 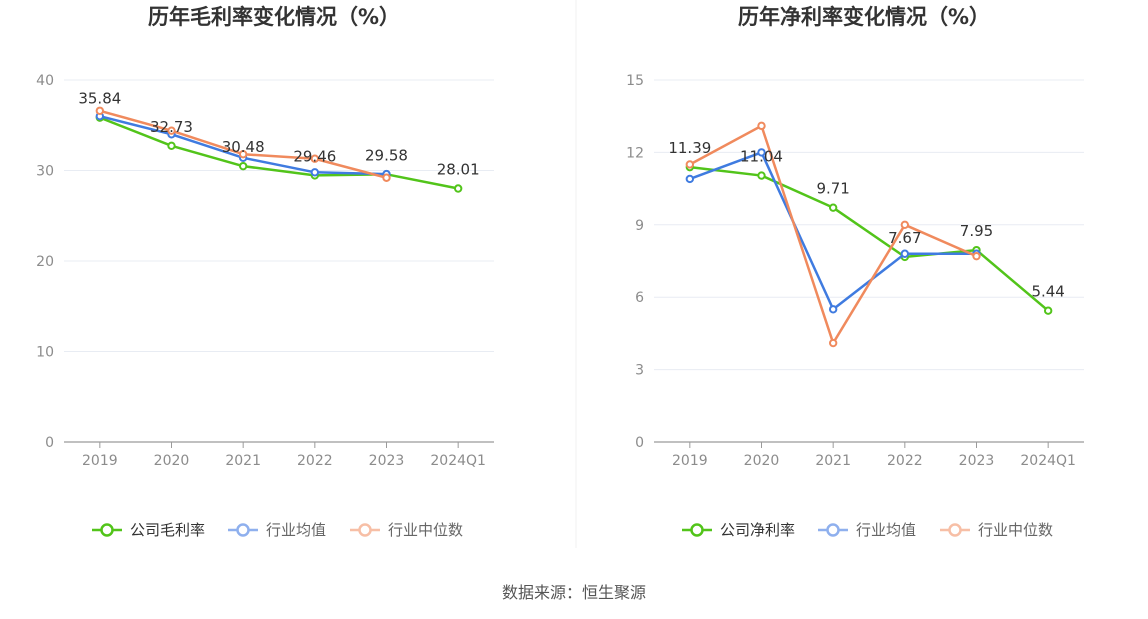 What do you see at coordinates (832, 189) in the screenshot?
I see `data-label: 9.71` at bounding box center [832, 189].